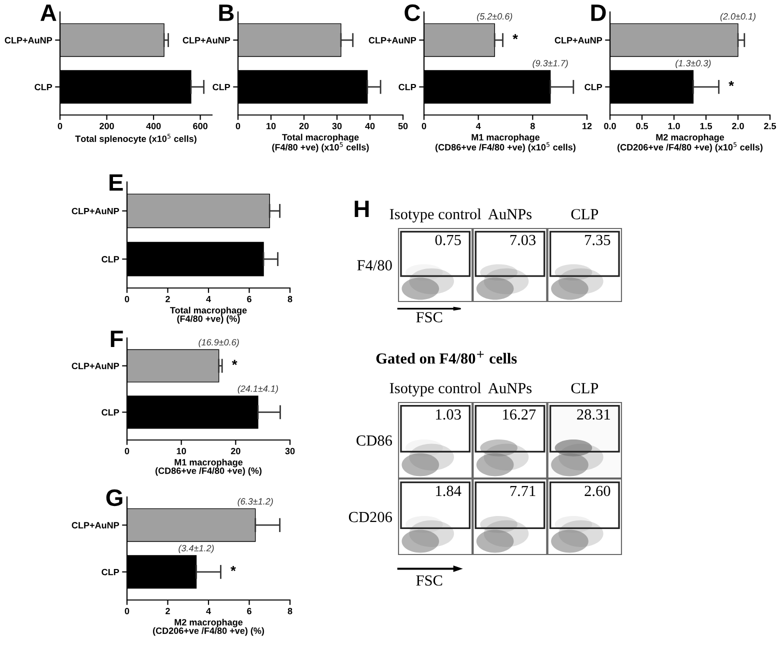  Describe the element at coordinates (519, 414) in the screenshot. I see `data-label: 16.27` at that location.